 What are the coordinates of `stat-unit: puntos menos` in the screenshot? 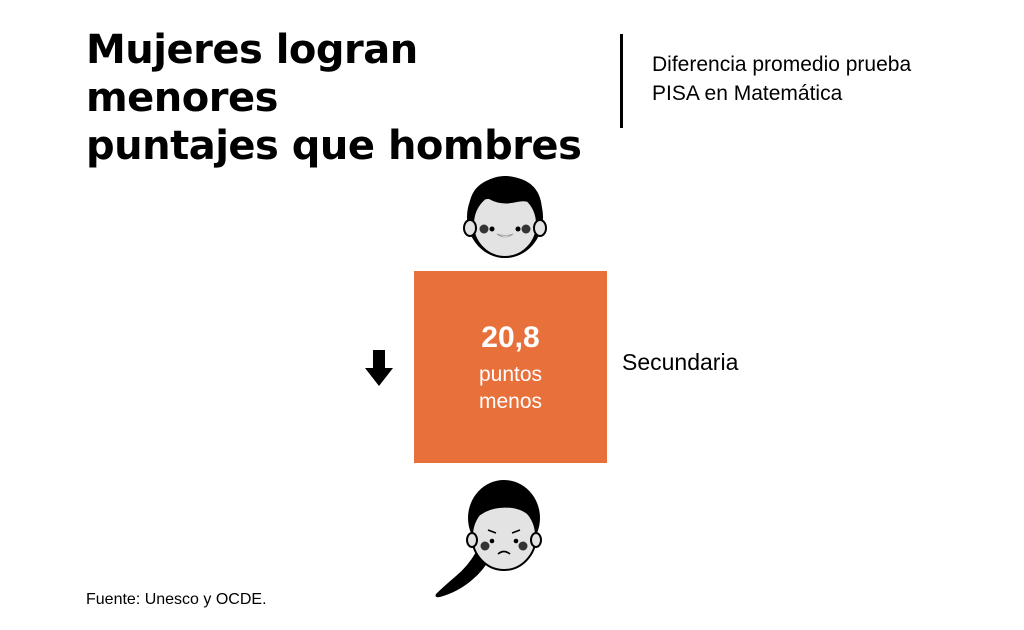 It's located at (510, 388).